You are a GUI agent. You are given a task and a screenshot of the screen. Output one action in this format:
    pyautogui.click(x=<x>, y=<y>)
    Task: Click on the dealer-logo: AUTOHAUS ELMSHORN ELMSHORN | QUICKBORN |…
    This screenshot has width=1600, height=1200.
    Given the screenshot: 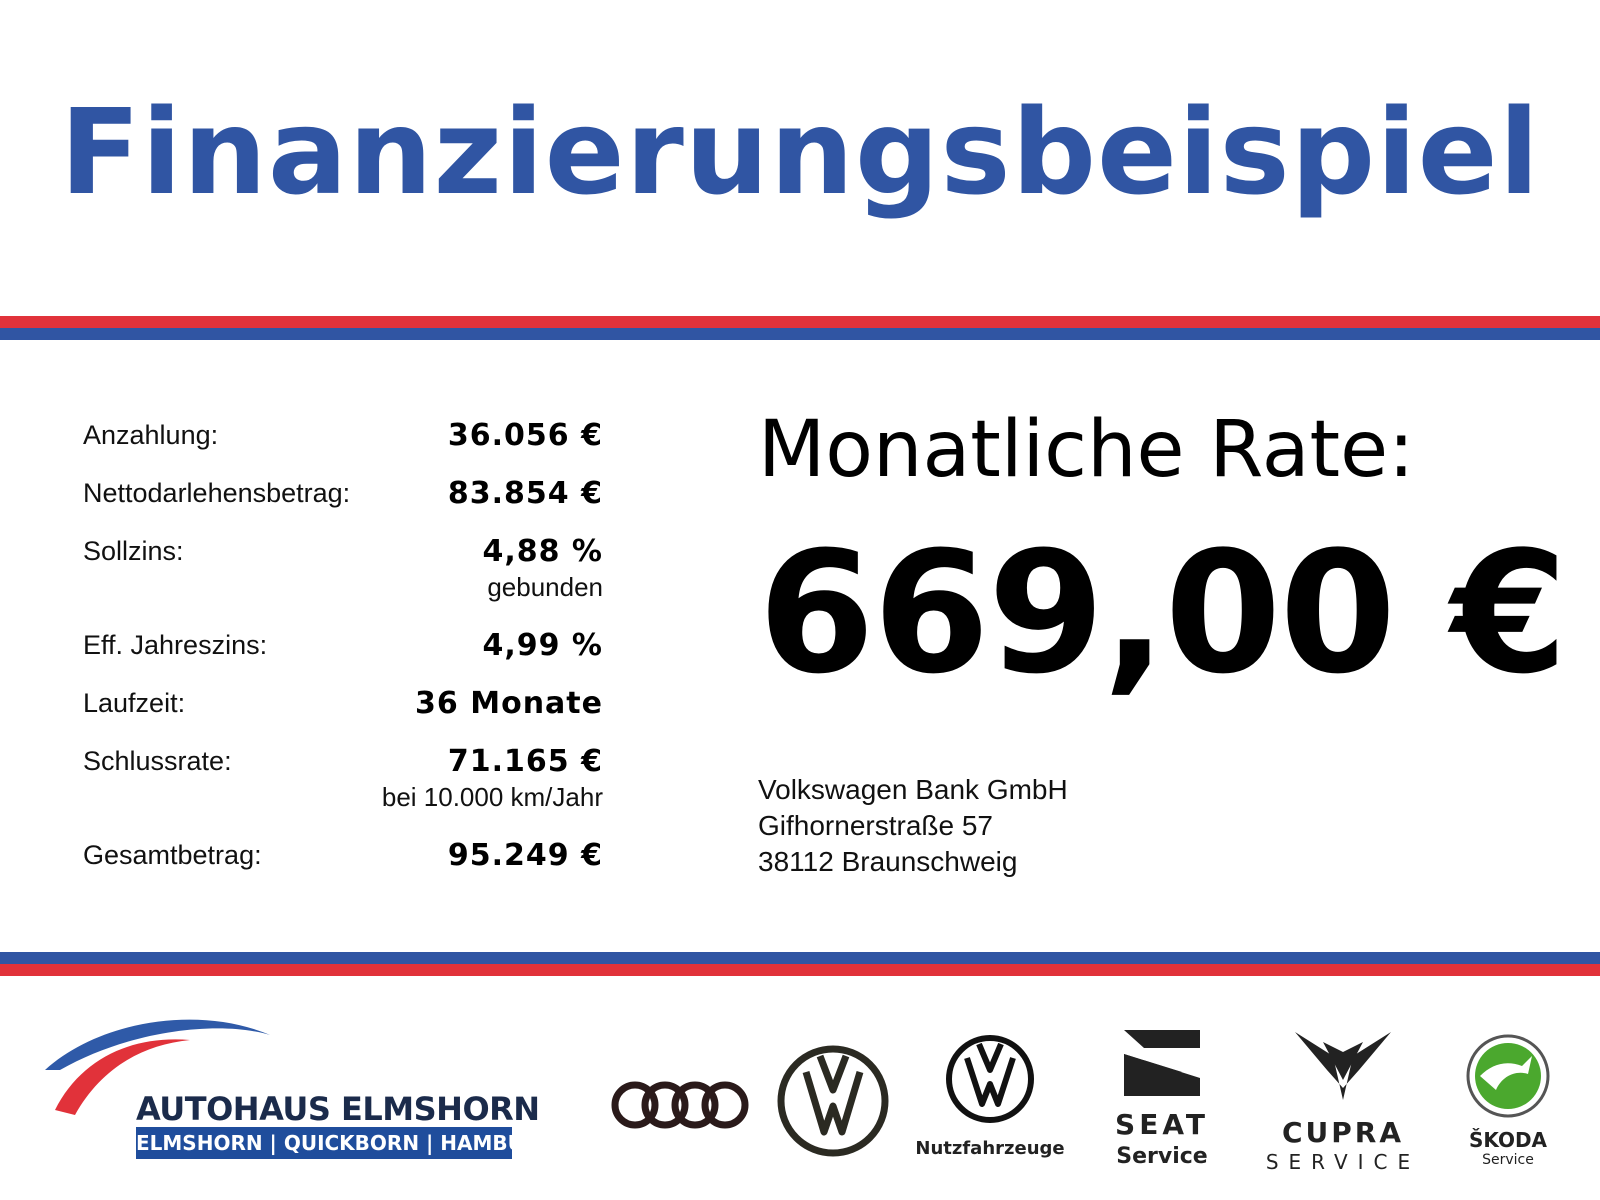 What is the action you would take?
    pyautogui.click(x=298, y=1090)
    